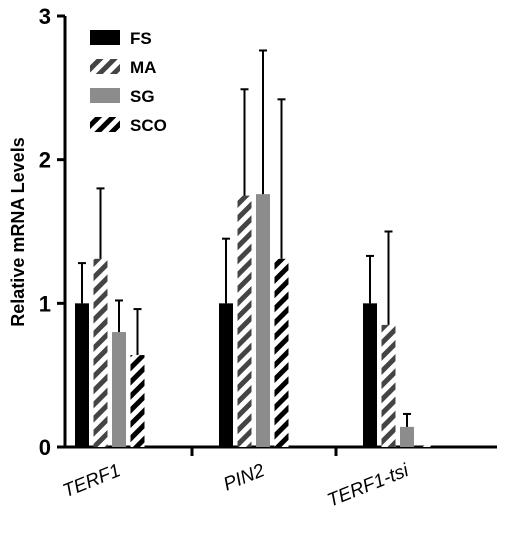  Describe the element at coordinates (92, 481) in the screenshot. I see `x-category-label: TERF1` at that location.